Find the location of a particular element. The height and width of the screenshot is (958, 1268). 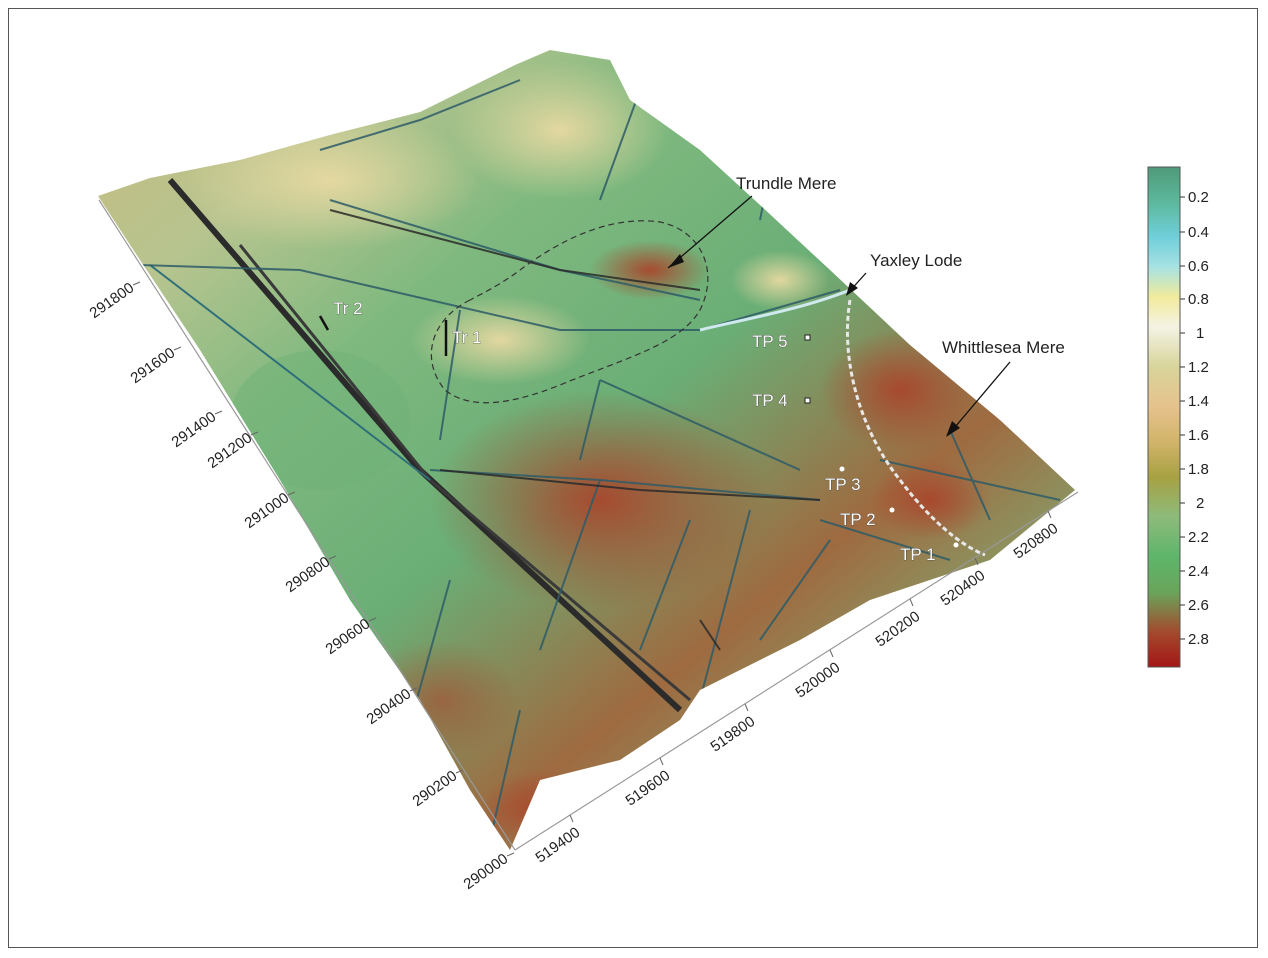

arrowhead-whittlesea-mere is located at coordinates (953, 429).